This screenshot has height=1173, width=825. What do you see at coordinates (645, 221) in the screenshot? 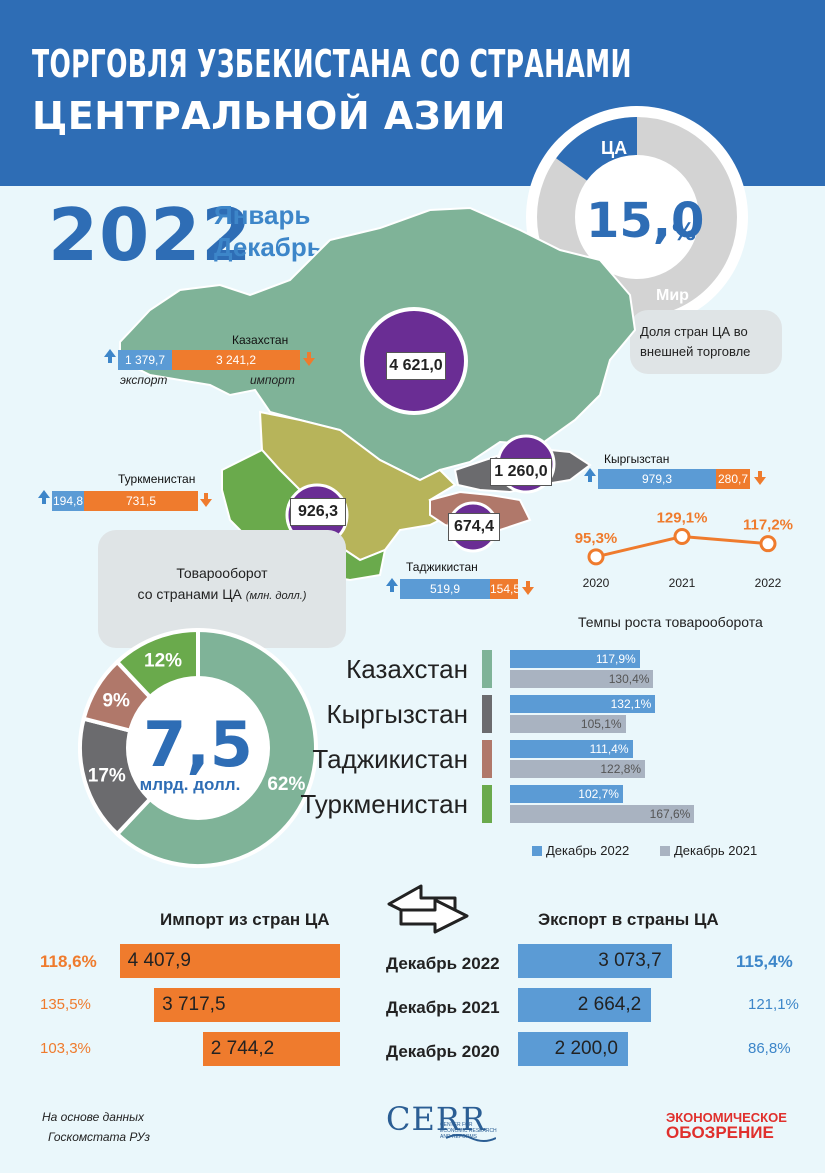
I see `share-value: 15,0` at bounding box center [645, 221].